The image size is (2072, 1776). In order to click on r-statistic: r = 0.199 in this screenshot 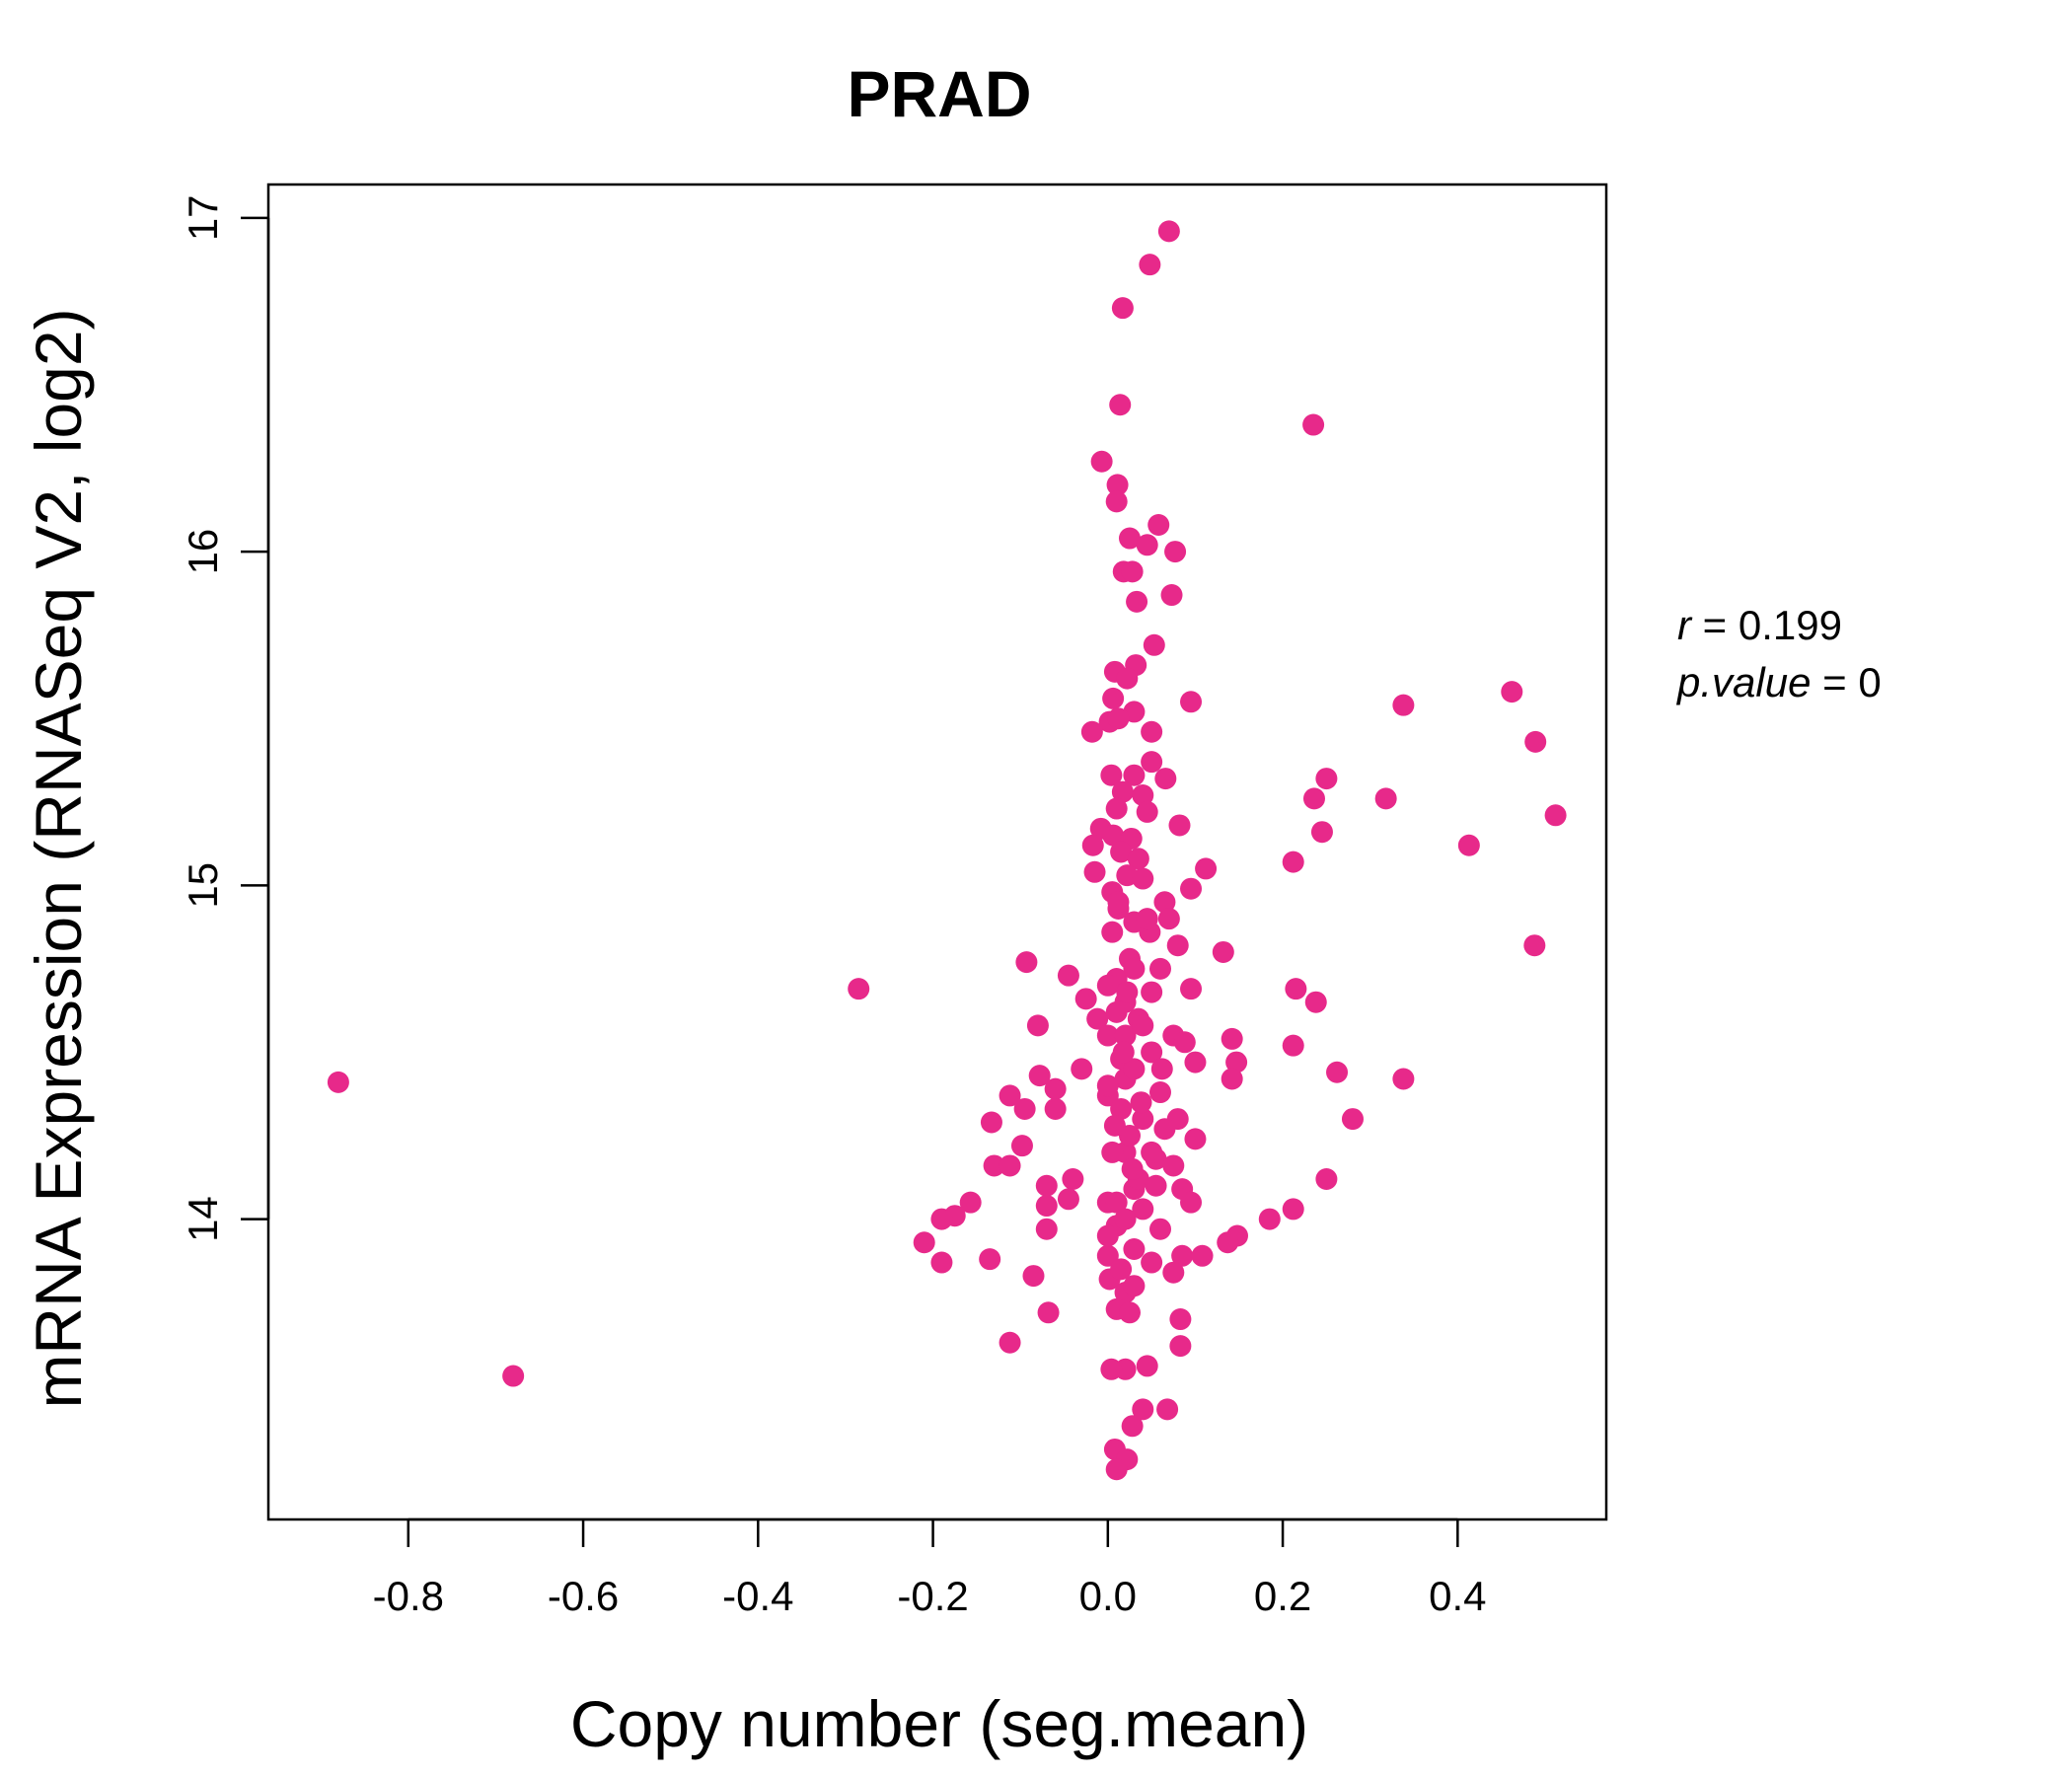, I will do `click(1759, 625)`.